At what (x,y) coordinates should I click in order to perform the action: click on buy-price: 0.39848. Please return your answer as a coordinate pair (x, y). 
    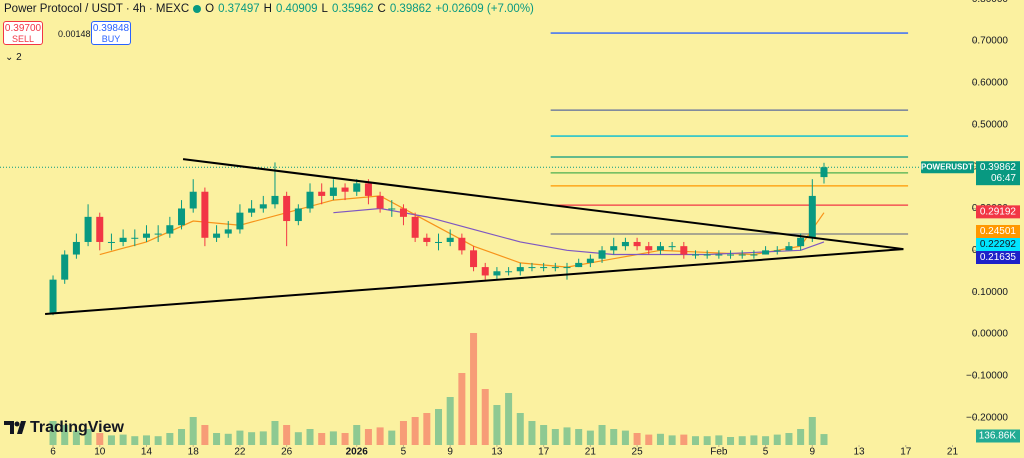
    Looking at the image, I should click on (111, 28).